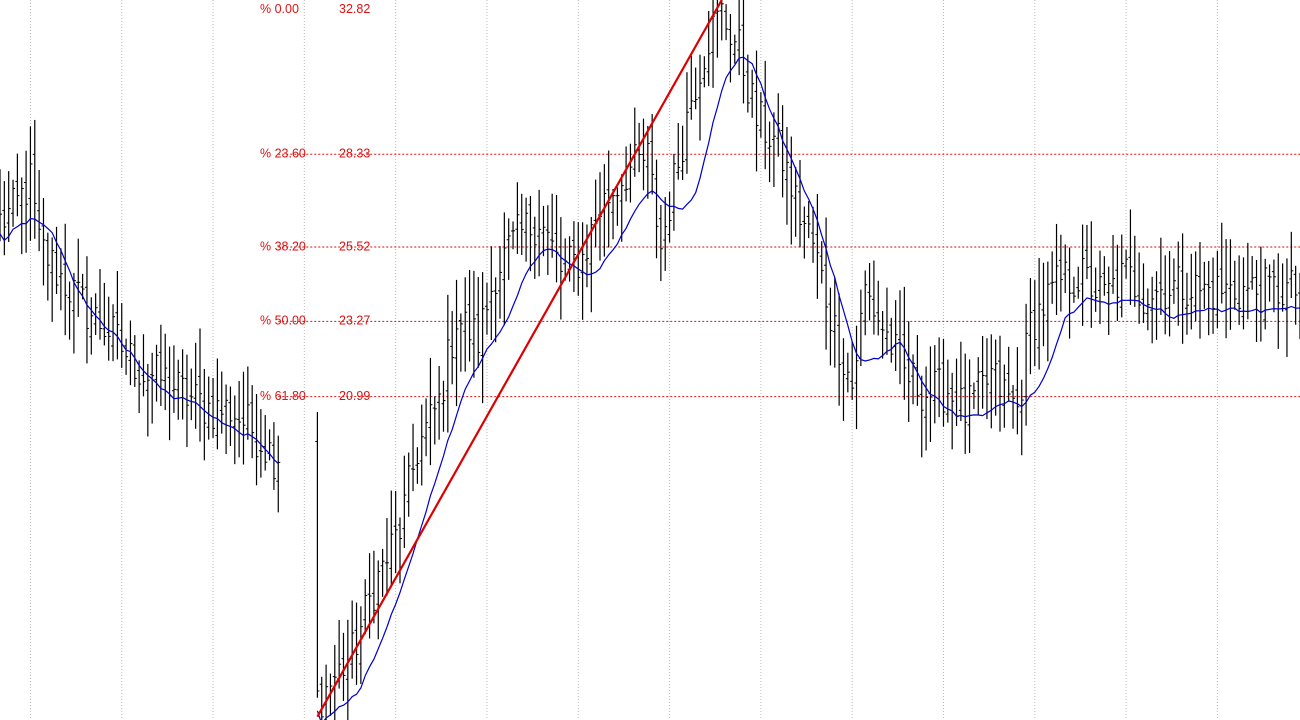 Image resolution: width=1300 pixels, height=720 pixels. What do you see at coordinates (354, 321) in the screenshot?
I see `fib-value-label: 23.27` at bounding box center [354, 321].